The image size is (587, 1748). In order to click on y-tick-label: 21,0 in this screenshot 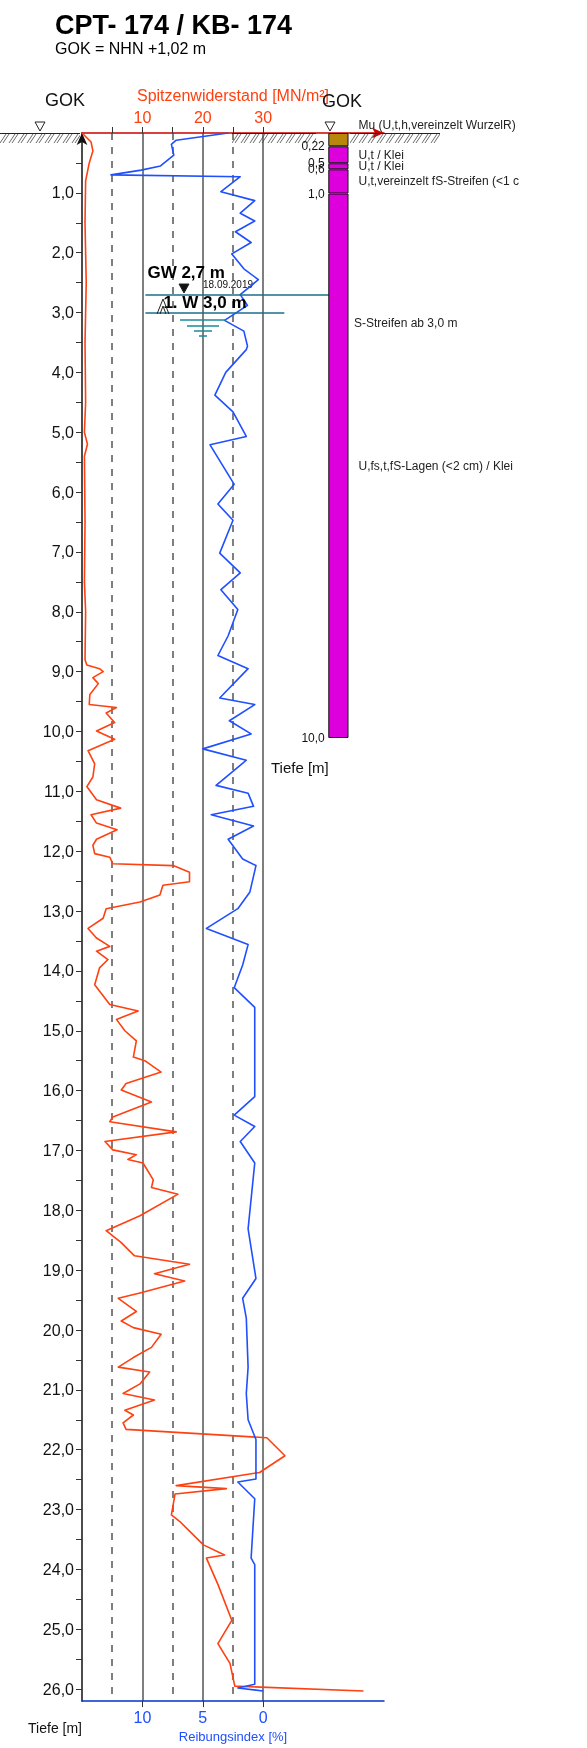, I will do `click(58, 1390)`.